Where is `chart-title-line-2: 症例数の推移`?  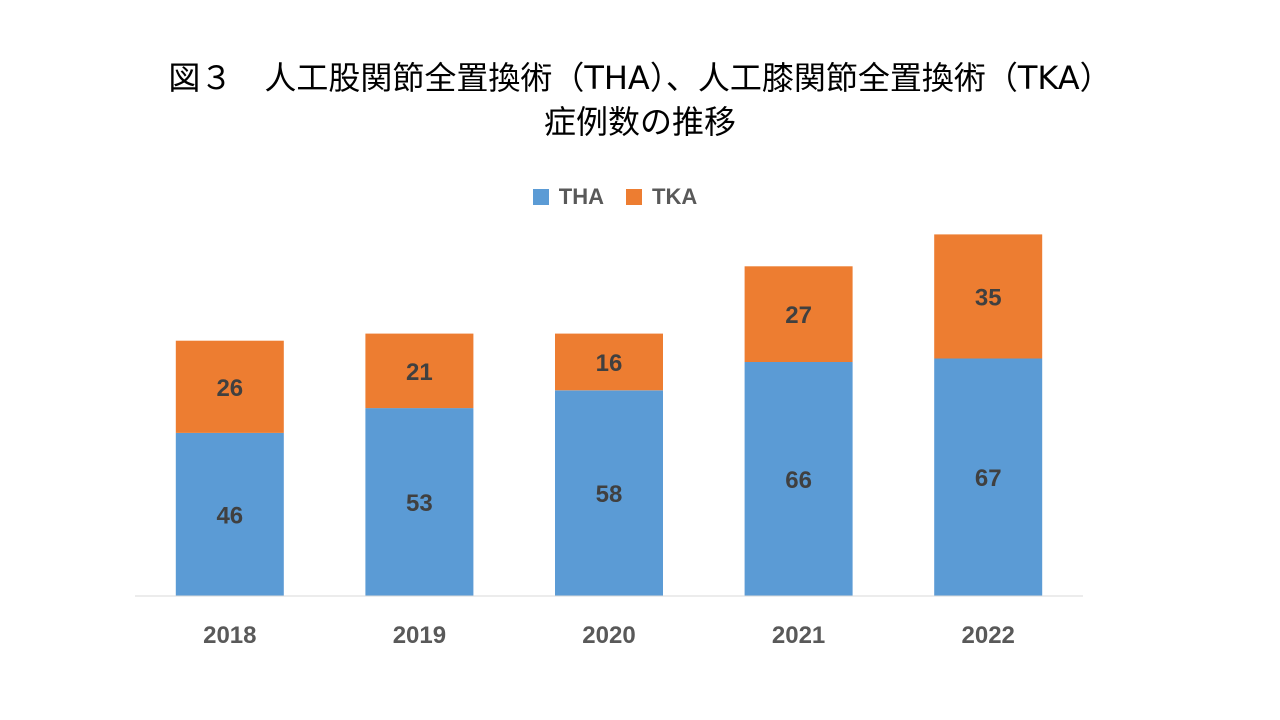
chart-title-line-2: 症例数の推移 is located at coordinates (639, 122).